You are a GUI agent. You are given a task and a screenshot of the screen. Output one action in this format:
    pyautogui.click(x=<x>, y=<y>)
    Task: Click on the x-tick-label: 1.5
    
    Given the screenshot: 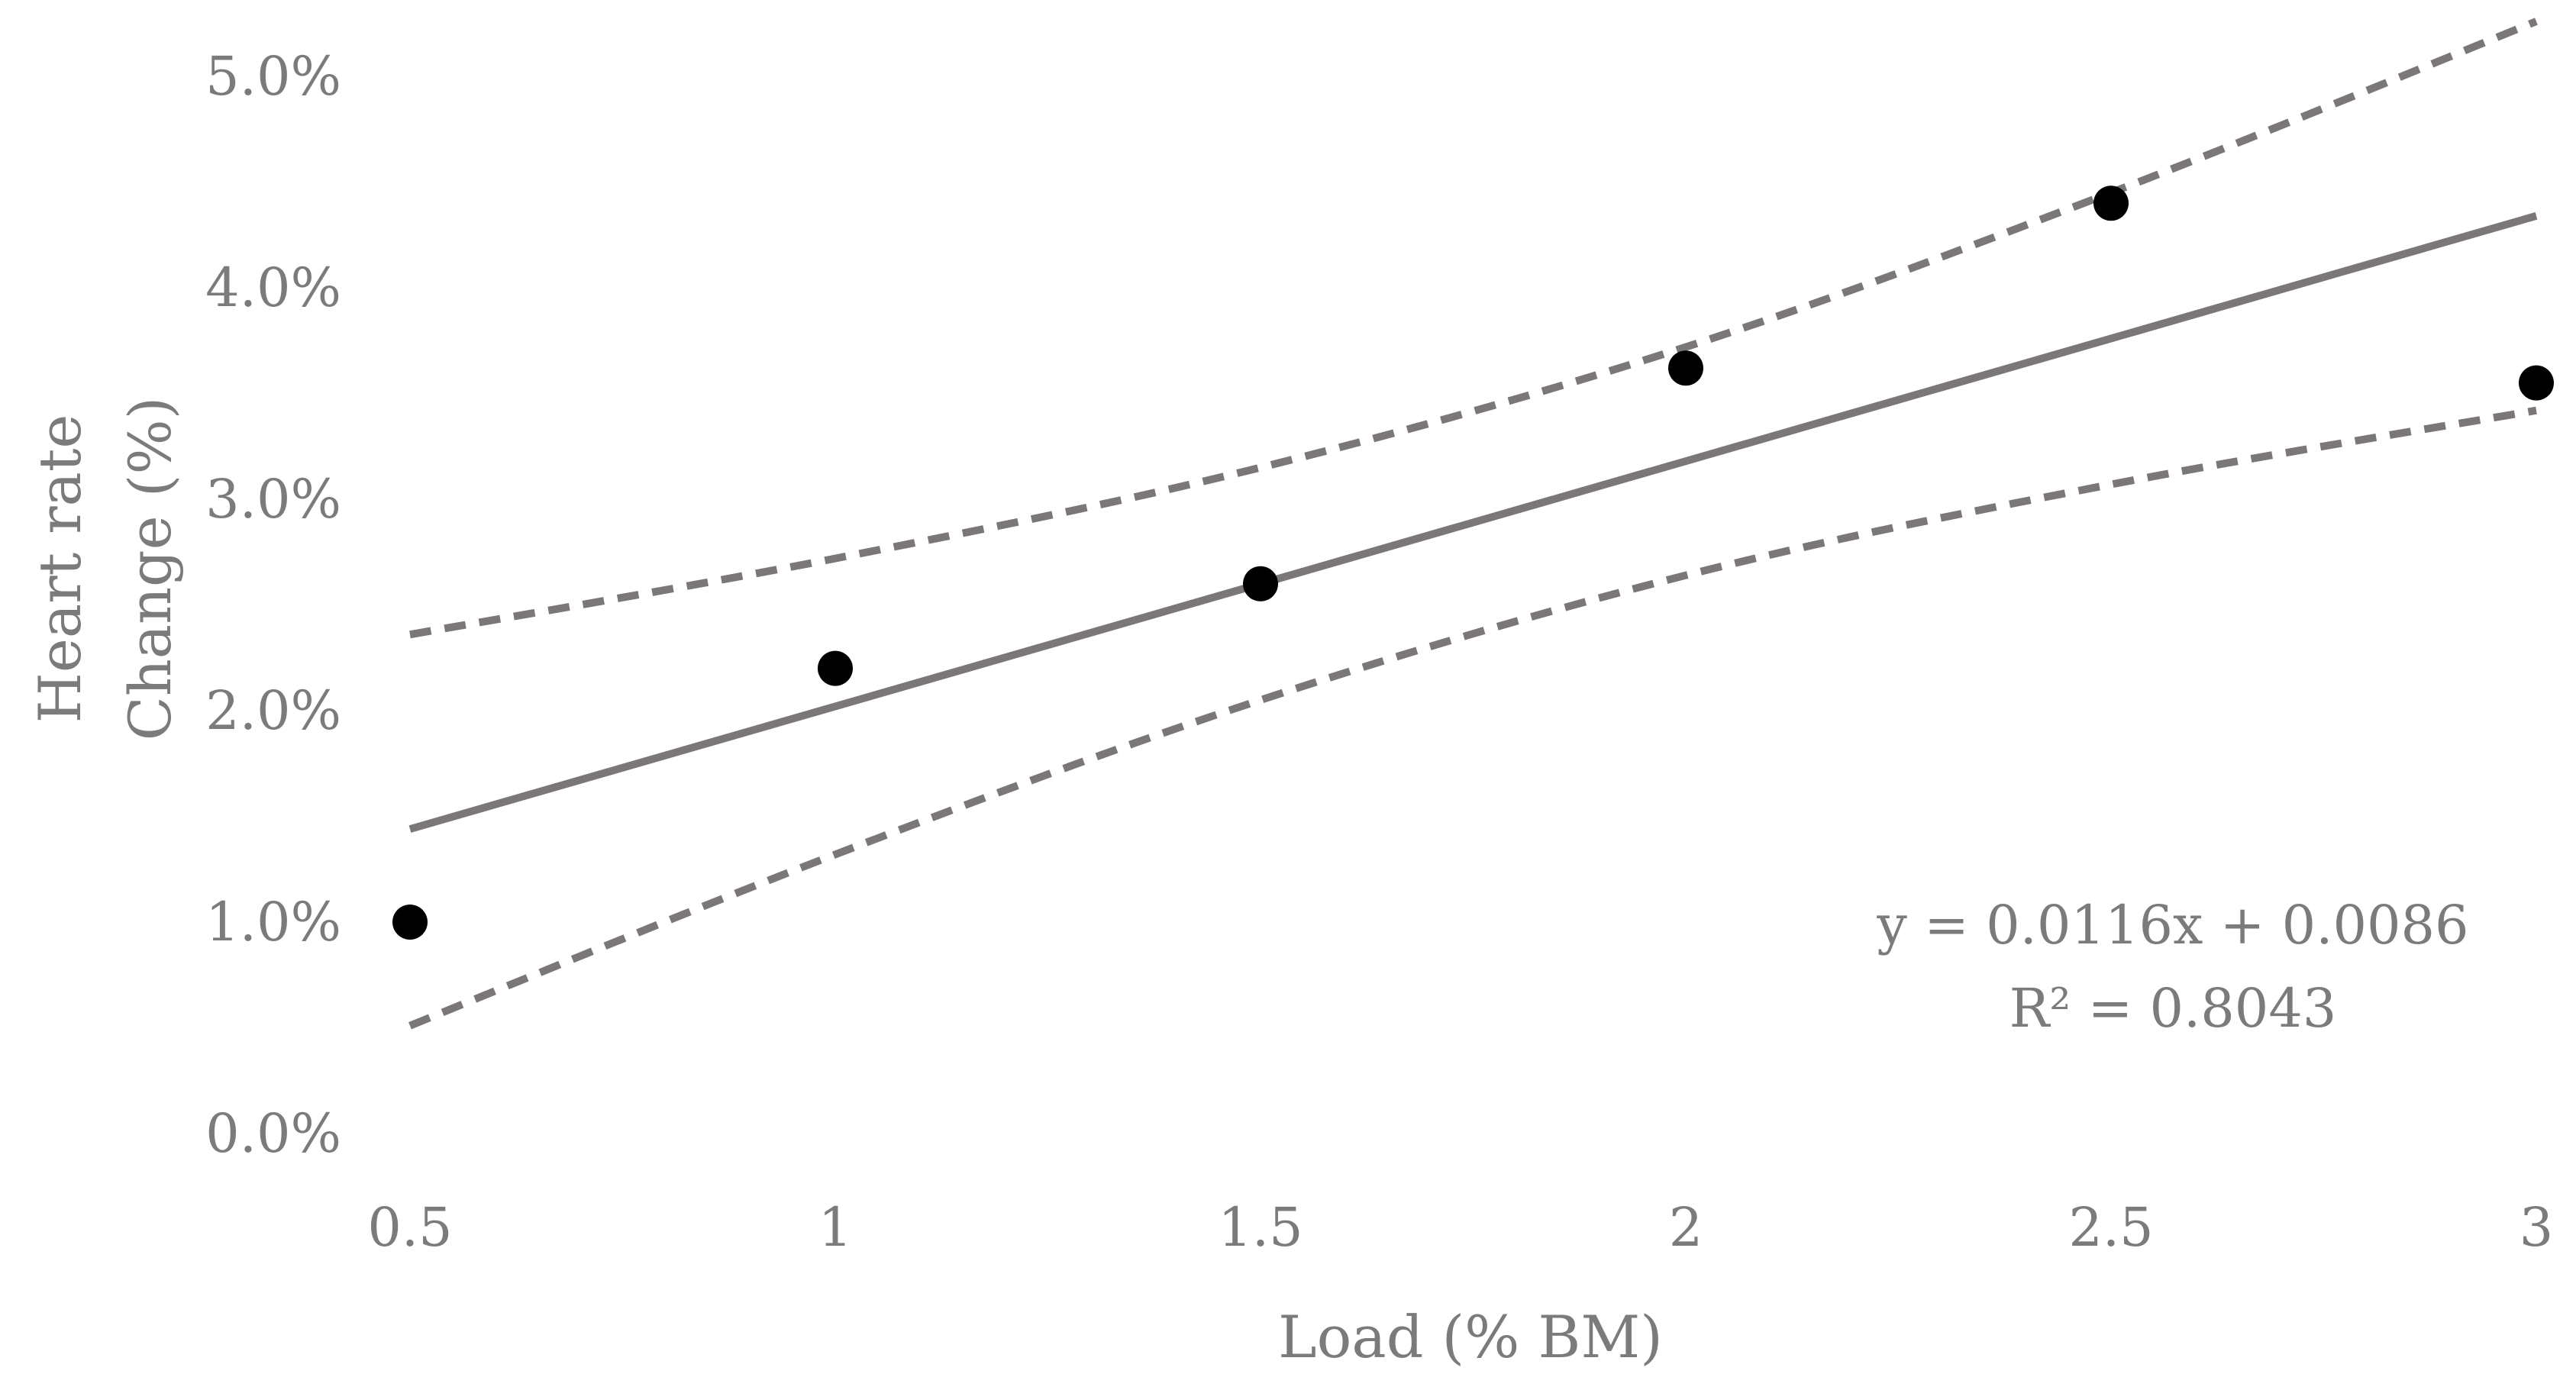 What is the action you would take?
    pyautogui.click(x=1260, y=1227)
    